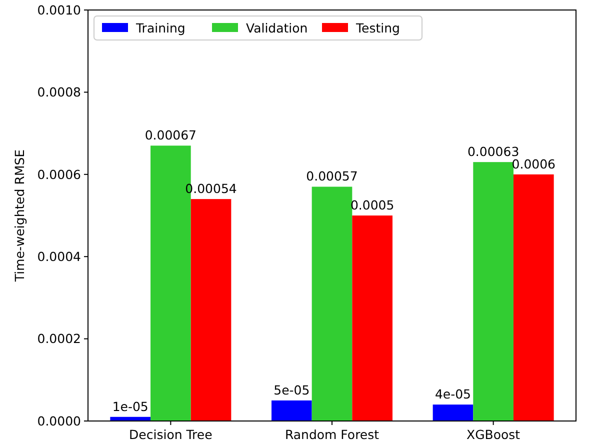  What do you see at coordinates (59, 420) in the screenshot?
I see `y-tick-label: 0.0000` at bounding box center [59, 420].